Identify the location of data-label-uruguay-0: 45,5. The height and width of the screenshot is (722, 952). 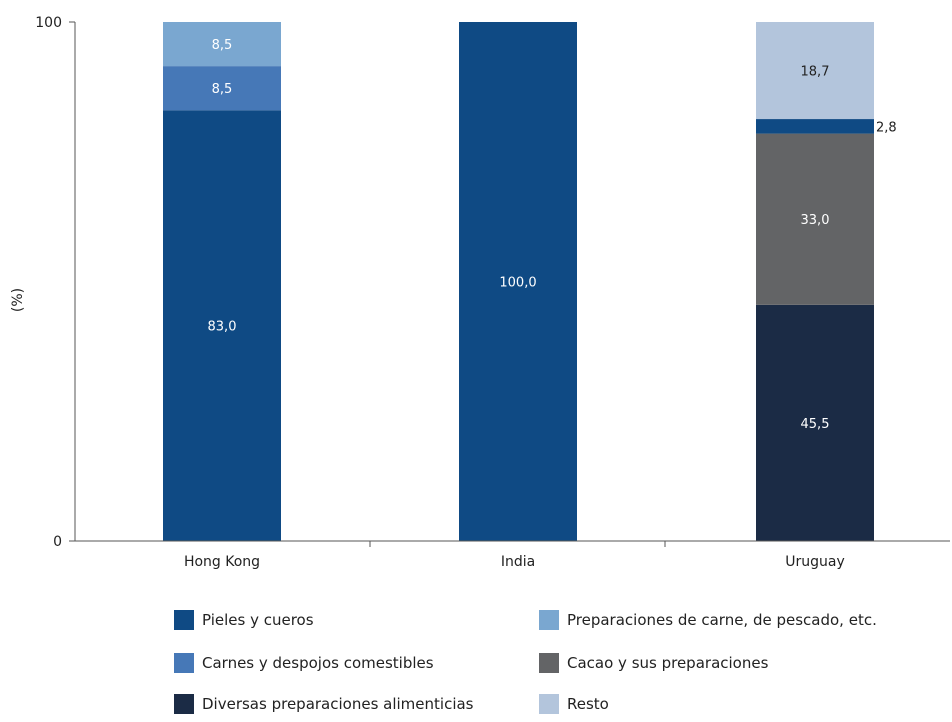
(815, 424).